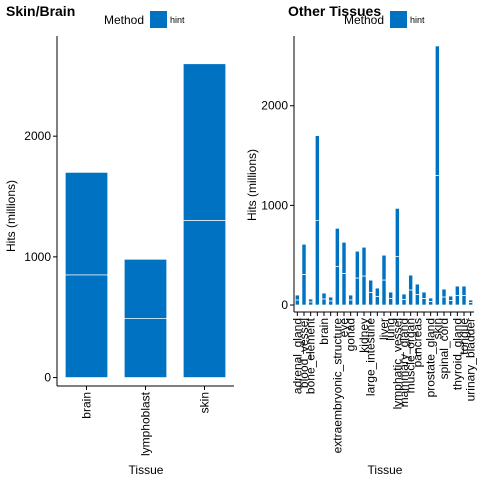 The image size is (480, 480). Describe the element at coordinates (471, 359) in the screenshot. I see `x-tick-label: urinary_bladder` at that location.